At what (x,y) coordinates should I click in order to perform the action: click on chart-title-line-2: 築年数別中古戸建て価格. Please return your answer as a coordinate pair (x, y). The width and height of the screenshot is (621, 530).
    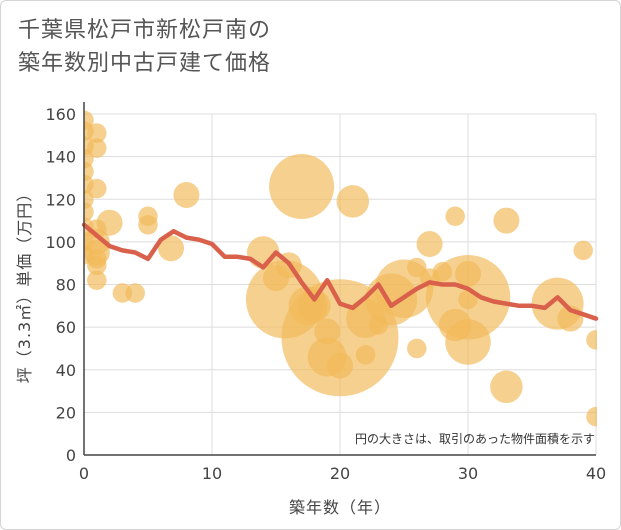
    Looking at the image, I should click on (145, 63).